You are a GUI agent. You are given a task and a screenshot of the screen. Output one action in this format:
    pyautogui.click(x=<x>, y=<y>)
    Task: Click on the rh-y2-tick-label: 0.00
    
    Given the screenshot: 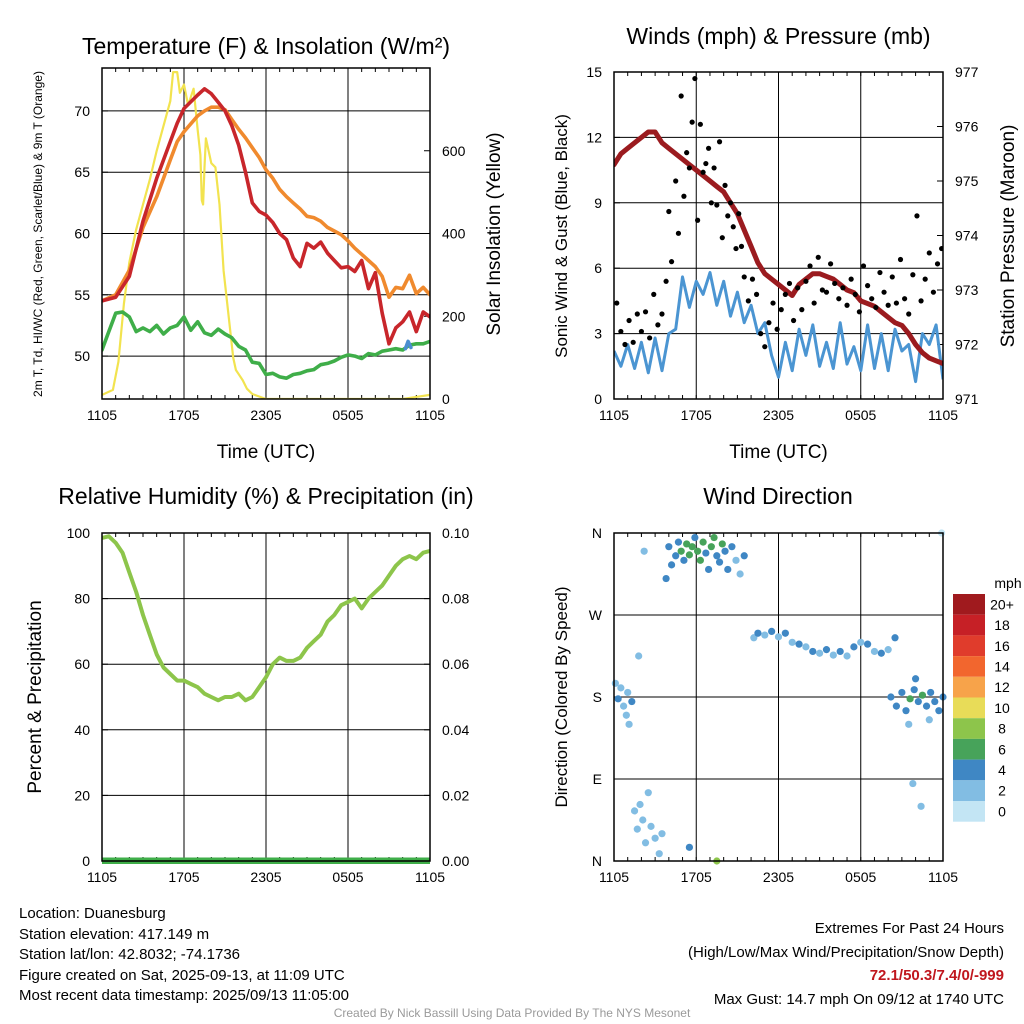 What is the action you would take?
    pyautogui.click(x=455, y=861)
    